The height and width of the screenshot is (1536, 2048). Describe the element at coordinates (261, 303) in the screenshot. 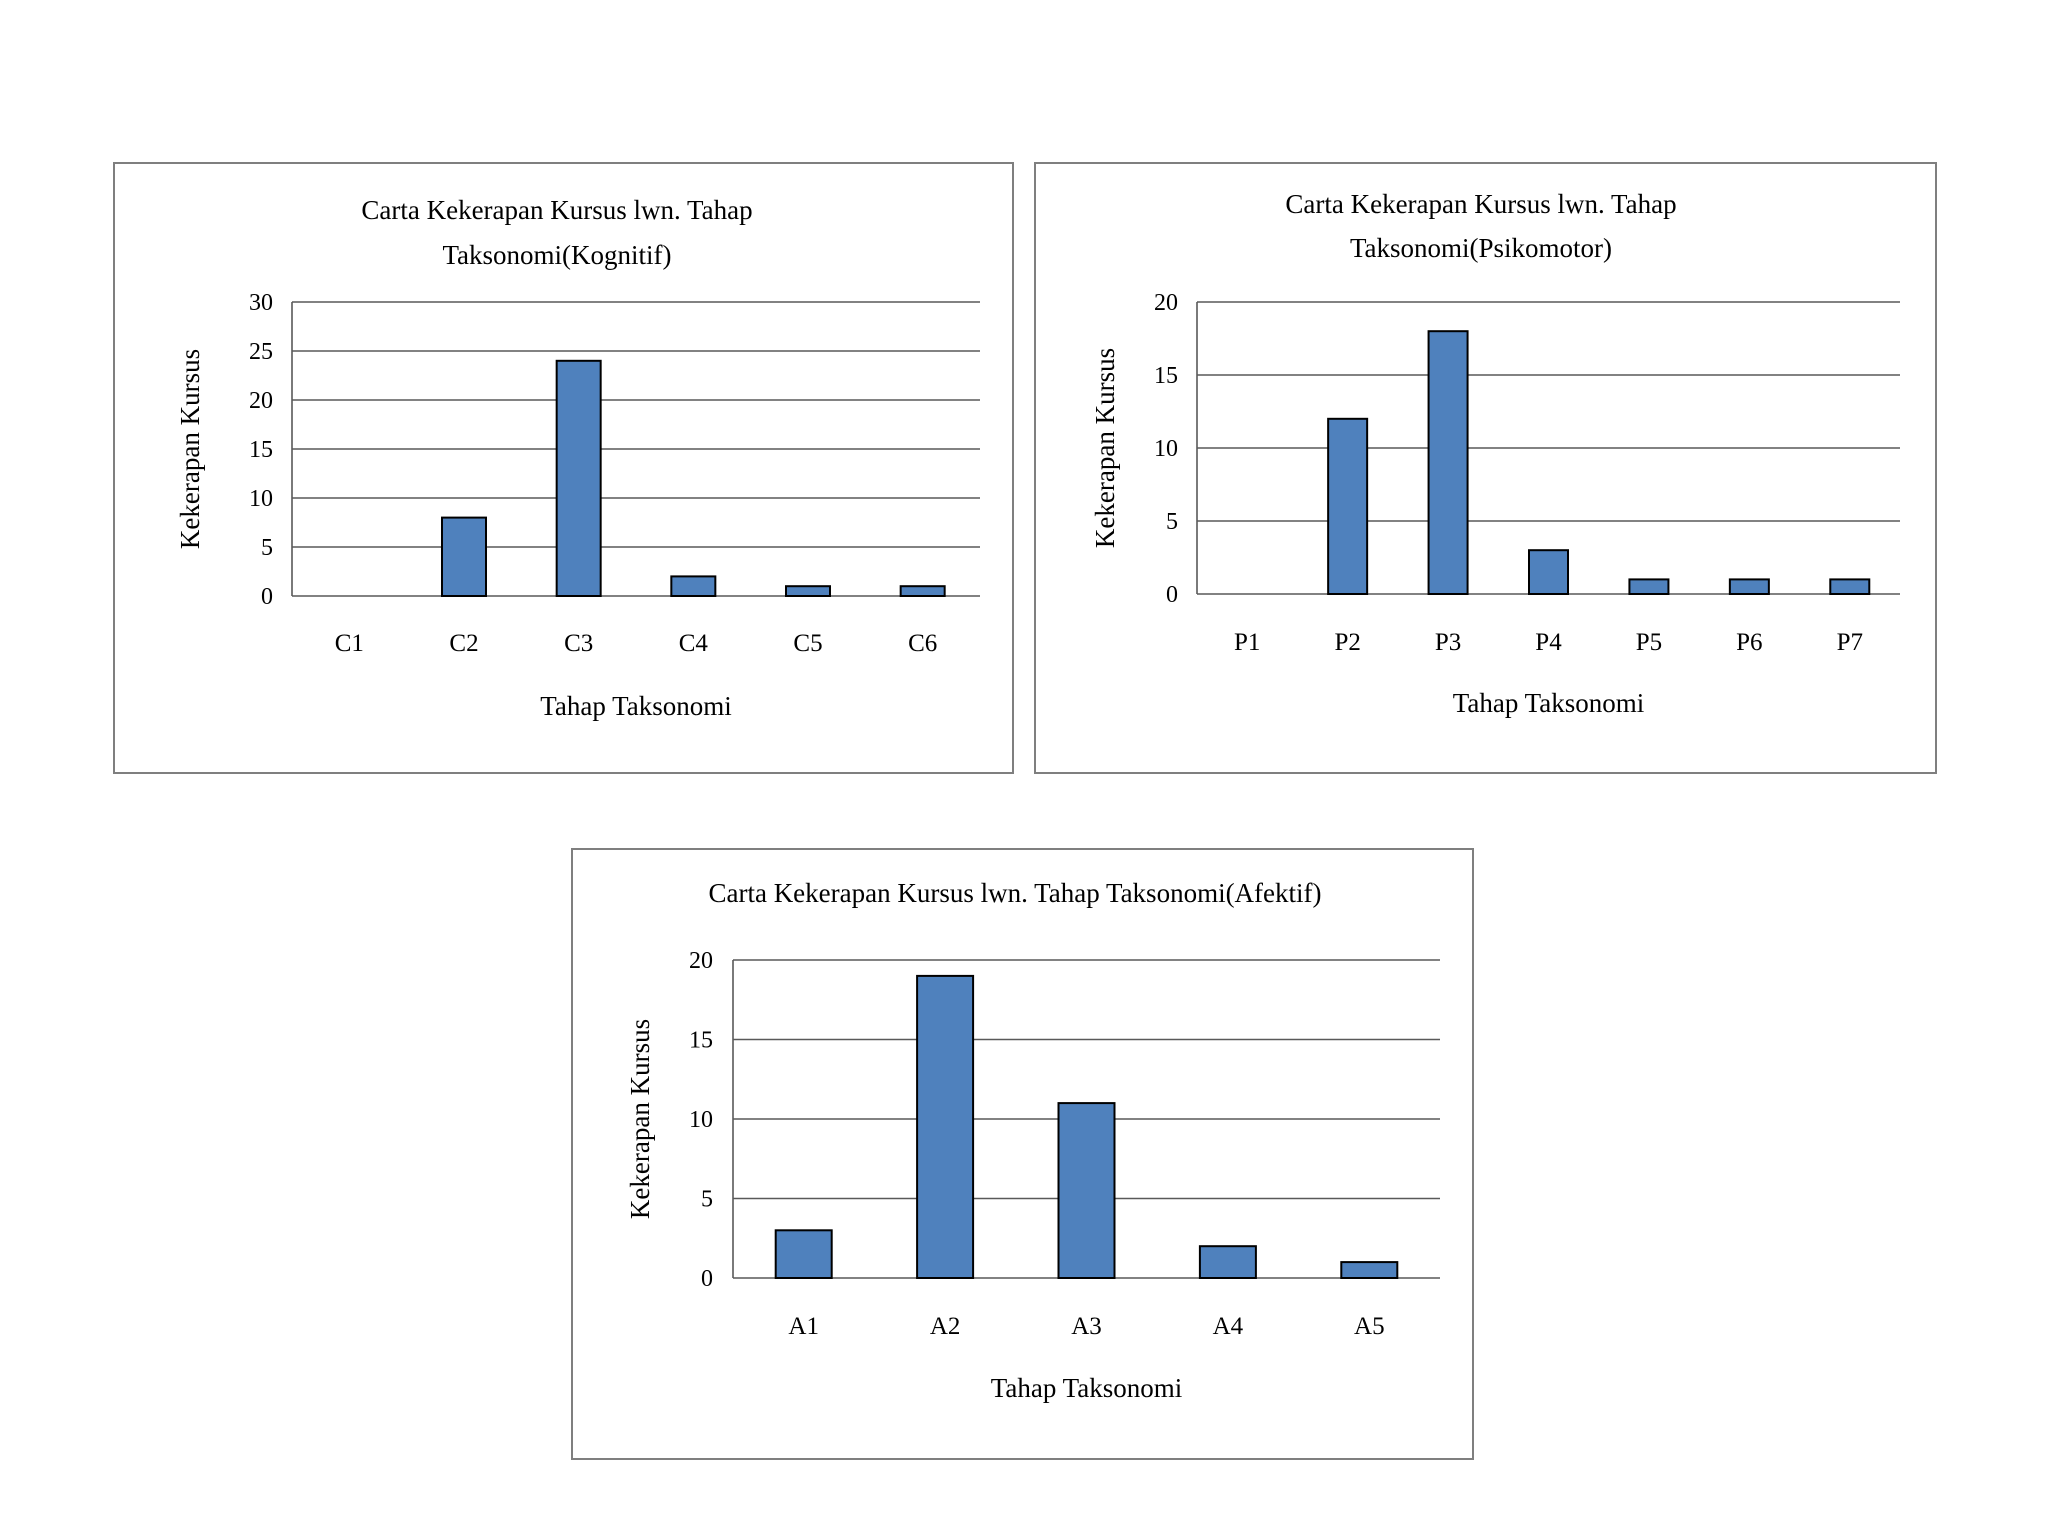

I see `y-tick-label: 30` at that location.